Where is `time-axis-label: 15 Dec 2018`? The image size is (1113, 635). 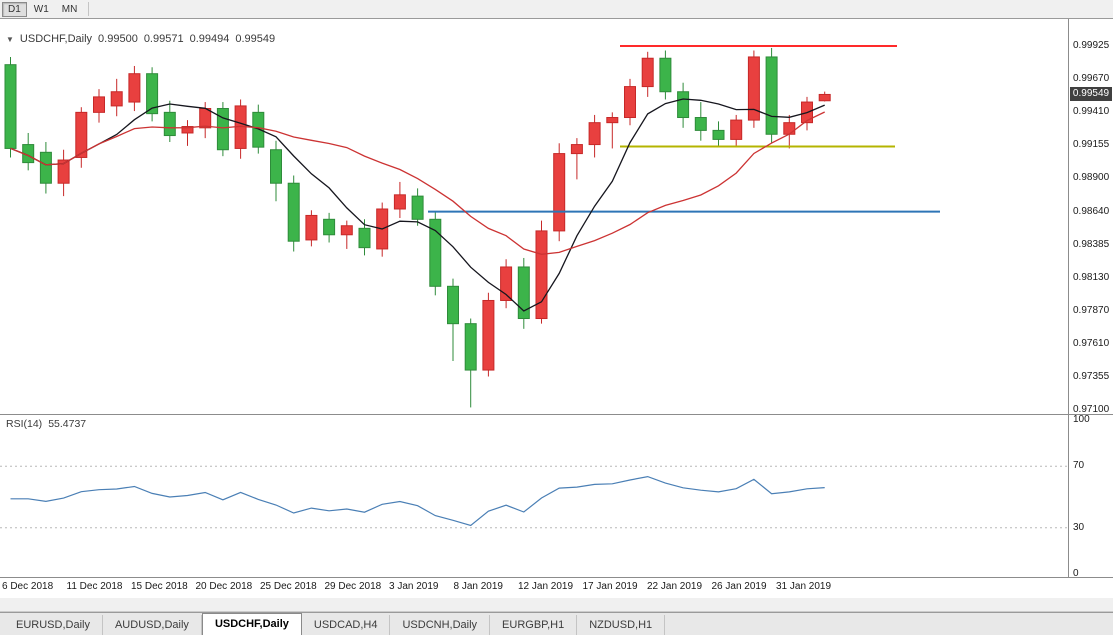 time-axis-label: 15 Dec 2018 is located at coordinates (159, 586).